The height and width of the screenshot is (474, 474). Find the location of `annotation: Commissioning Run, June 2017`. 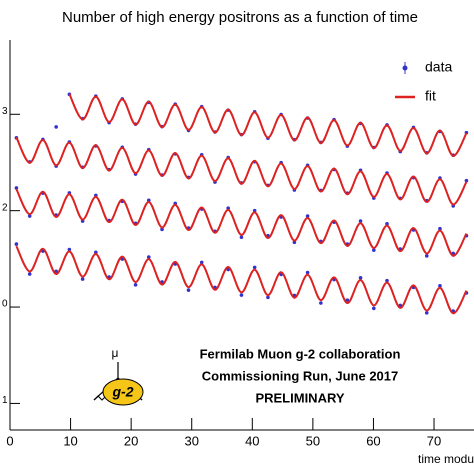

annotation: Commissioning Run, June 2017 is located at coordinates (300, 375).